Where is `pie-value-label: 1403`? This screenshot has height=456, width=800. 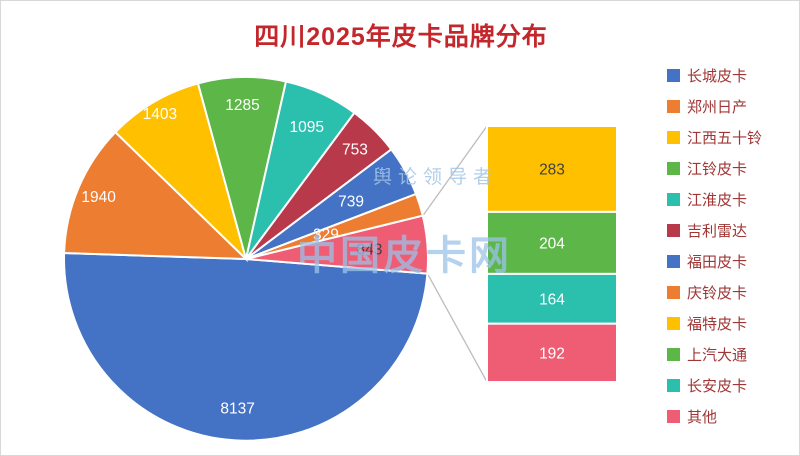
pie-value-label: 1403 is located at coordinates (160, 114).